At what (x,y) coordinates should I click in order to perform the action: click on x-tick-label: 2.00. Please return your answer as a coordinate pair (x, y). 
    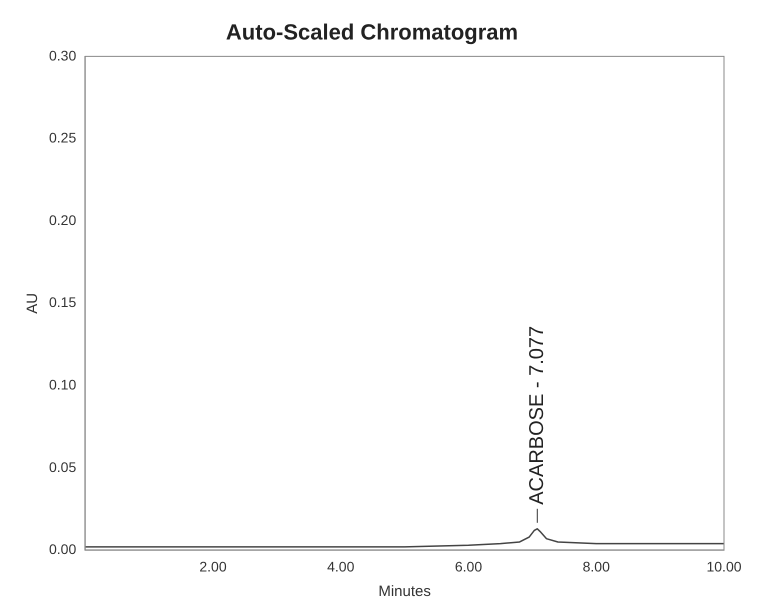
    Looking at the image, I should click on (213, 566).